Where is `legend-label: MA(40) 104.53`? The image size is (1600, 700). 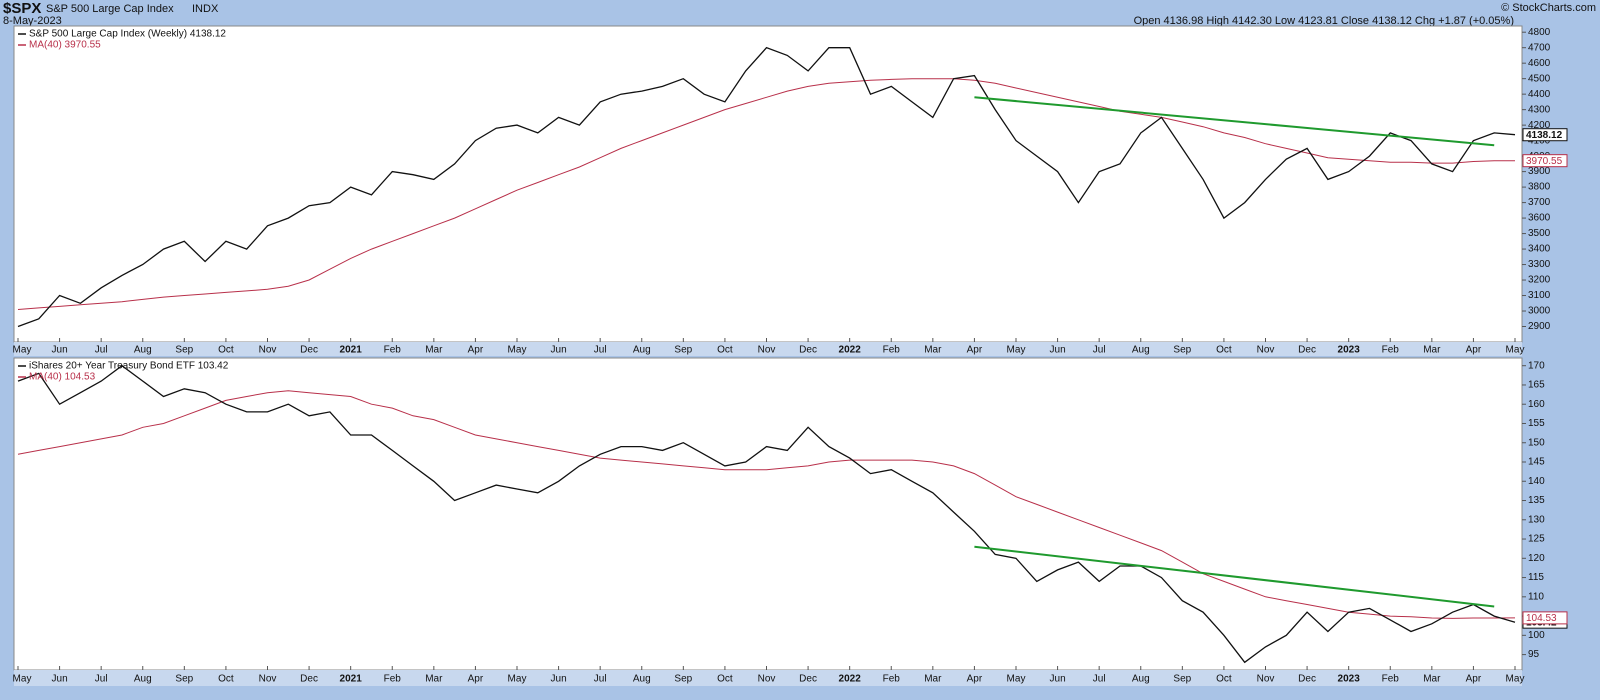
legend-label: MA(40) 104.53 is located at coordinates (62, 377).